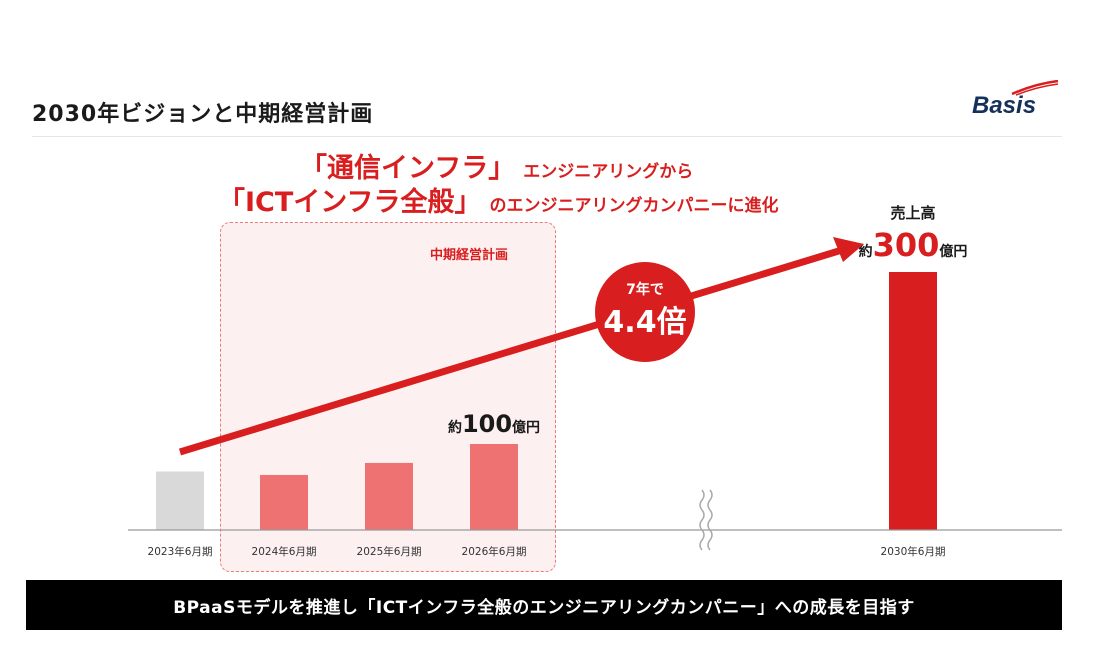 This screenshot has width=1120, height=652. What do you see at coordinates (912, 213) in the screenshot?
I see `value-label-title: 売上高` at bounding box center [912, 213].